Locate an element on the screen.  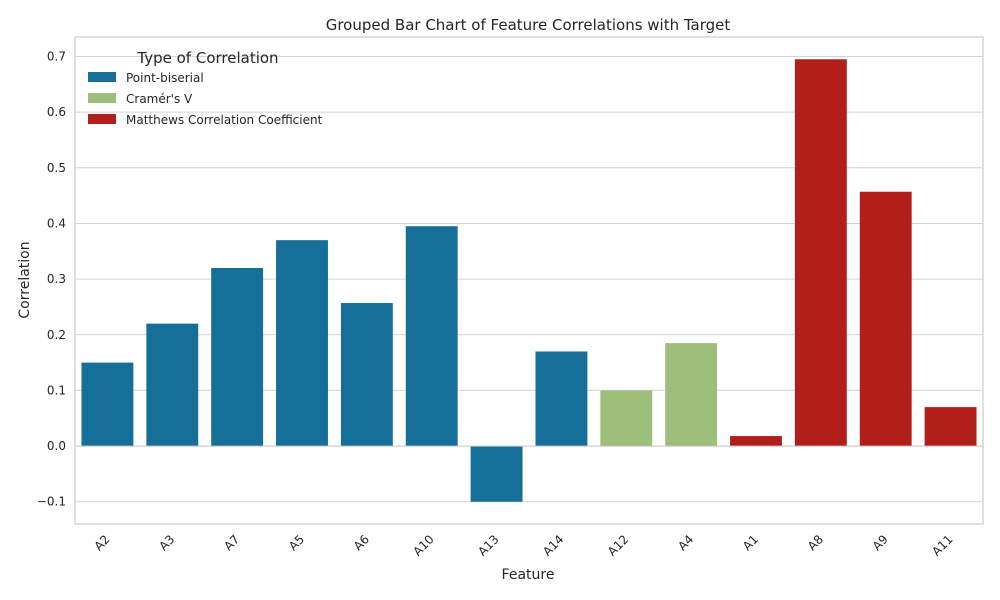
x-tick-label: A12 is located at coordinates (618, 545).